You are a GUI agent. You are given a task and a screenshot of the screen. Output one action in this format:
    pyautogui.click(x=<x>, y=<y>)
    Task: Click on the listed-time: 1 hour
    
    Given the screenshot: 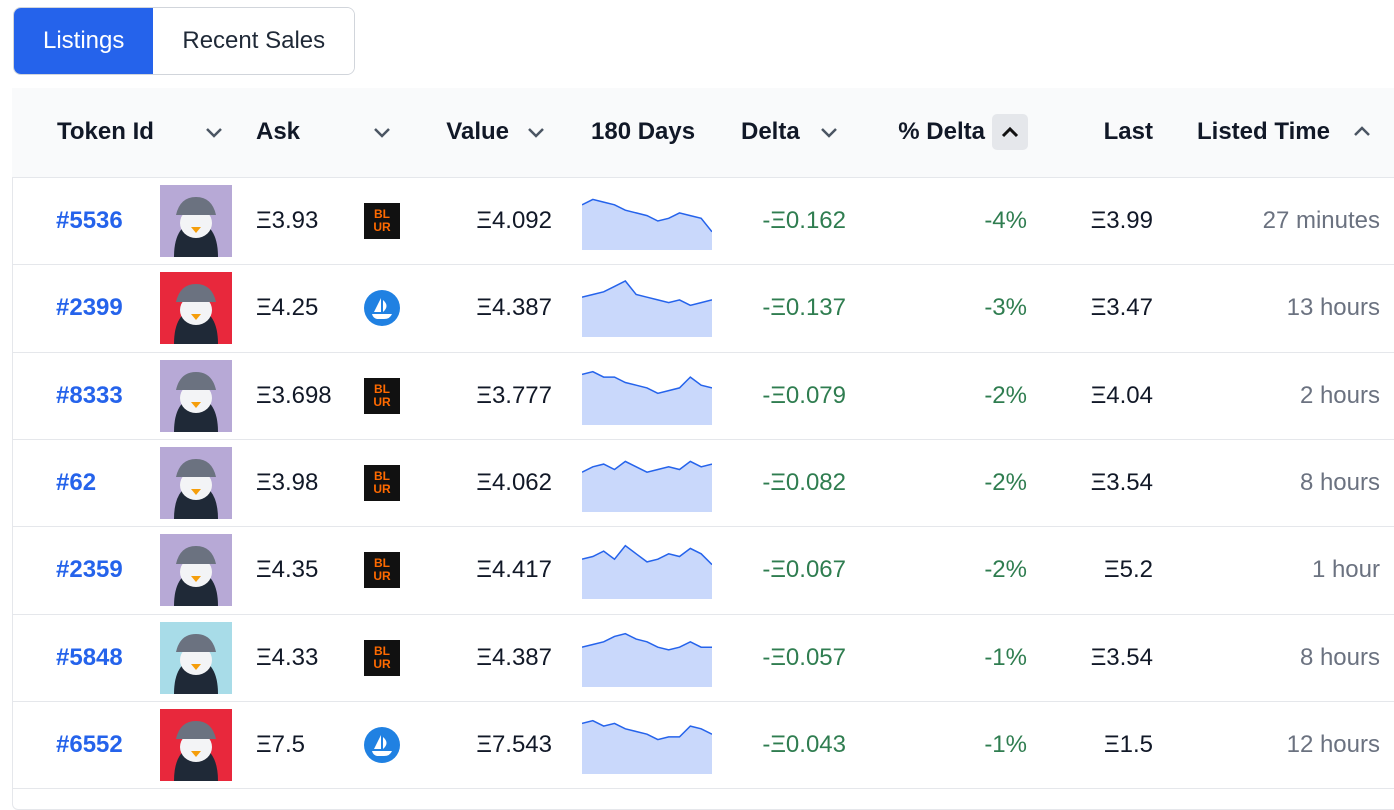 What is the action you would take?
    pyautogui.click(x=1345, y=570)
    